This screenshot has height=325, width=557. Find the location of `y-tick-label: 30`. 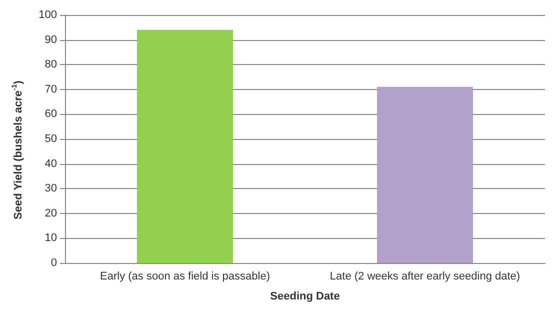

y-tick-label: 30 is located at coordinates (50, 188).